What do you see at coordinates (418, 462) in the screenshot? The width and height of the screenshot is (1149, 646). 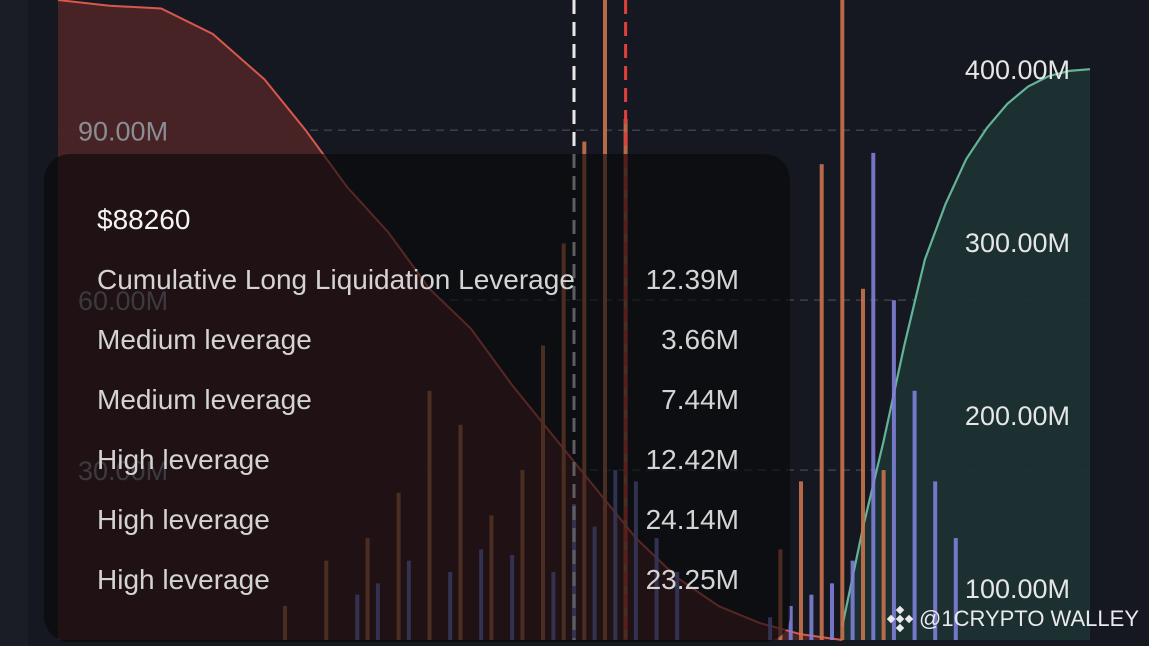 I see `tooltip-row: High leverage 12.42M` at bounding box center [418, 462].